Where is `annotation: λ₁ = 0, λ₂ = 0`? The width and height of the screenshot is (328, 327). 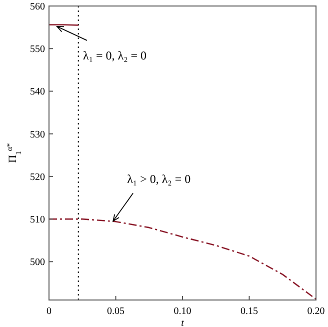
annotation: λ₁ = 0, λ₂ = 0 is located at coordinates (115, 55).